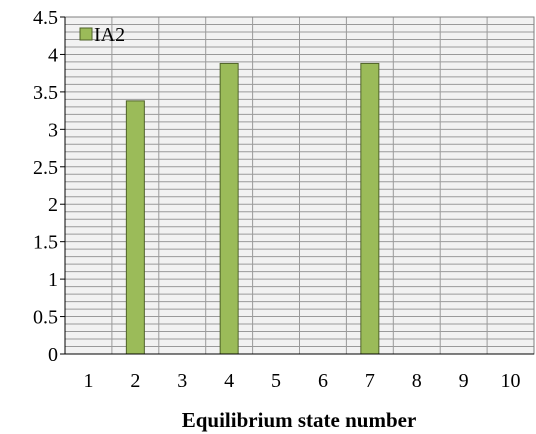 The height and width of the screenshot is (434, 536). Describe the element at coordinates (86, 34) in the screenshot. I see `legend-swatch` at that location.